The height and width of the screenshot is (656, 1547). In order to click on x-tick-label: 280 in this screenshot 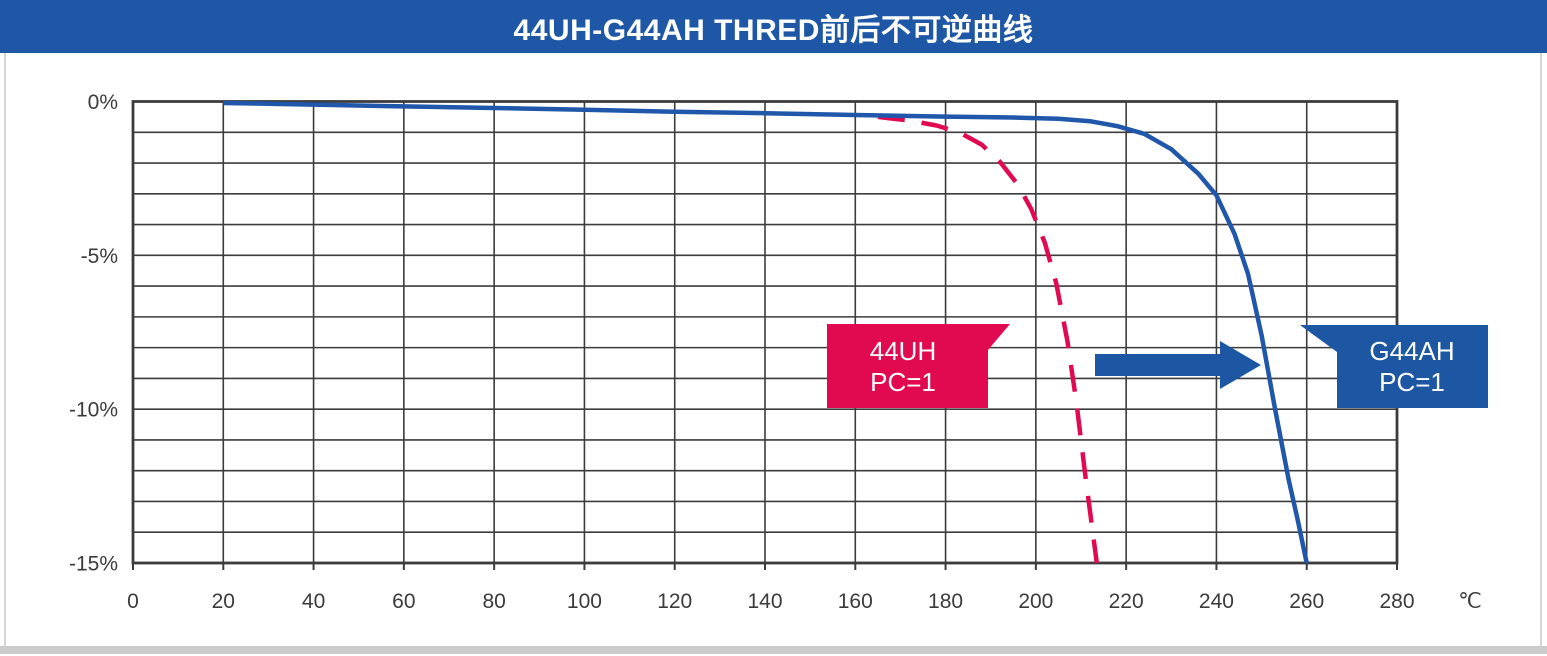, I will do `click(1396, 601)`.